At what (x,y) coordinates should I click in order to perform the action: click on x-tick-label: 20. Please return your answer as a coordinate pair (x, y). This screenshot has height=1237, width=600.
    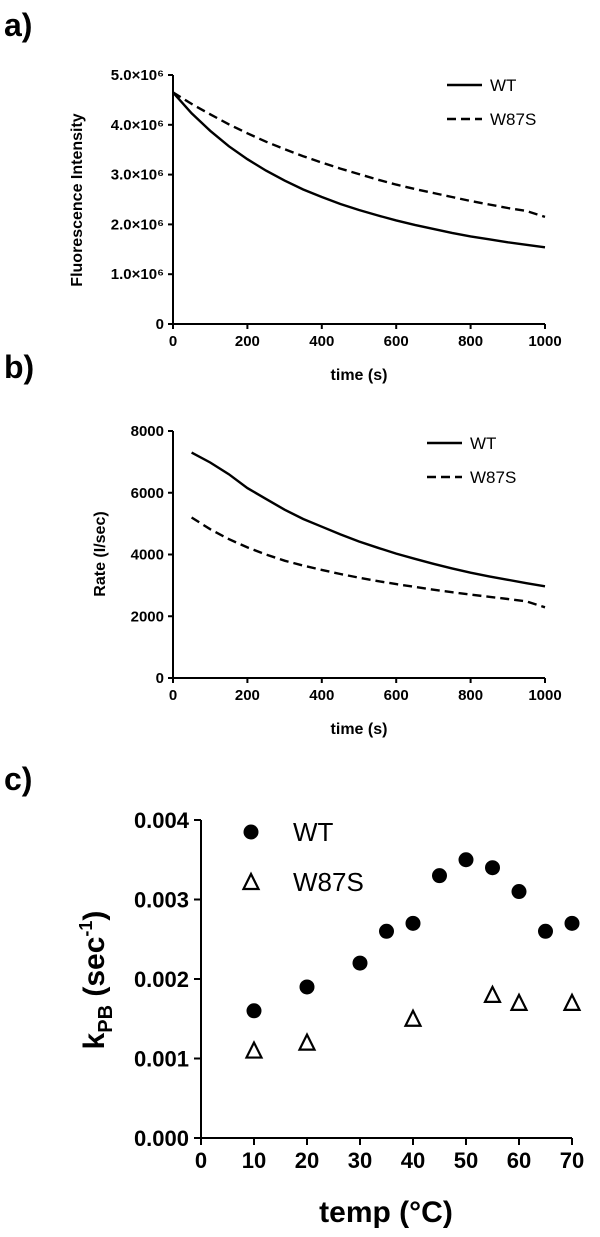
    Looking at the image, I should click on (307, 1160).